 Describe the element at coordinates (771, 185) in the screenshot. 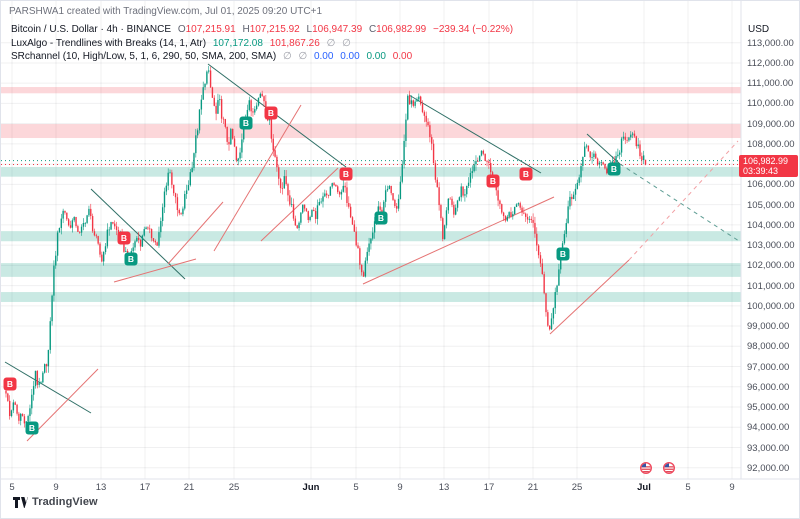

I see `price-axis-label: 106,000.00` at that location.